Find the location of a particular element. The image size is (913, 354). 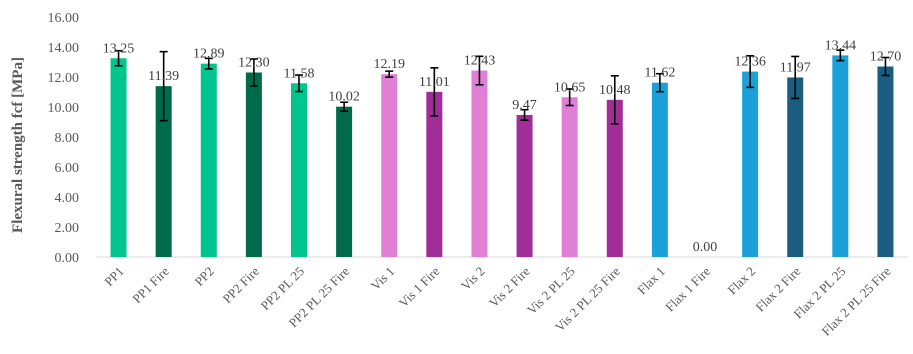

data-label: 9.47 is located at coordinates (524, 105).